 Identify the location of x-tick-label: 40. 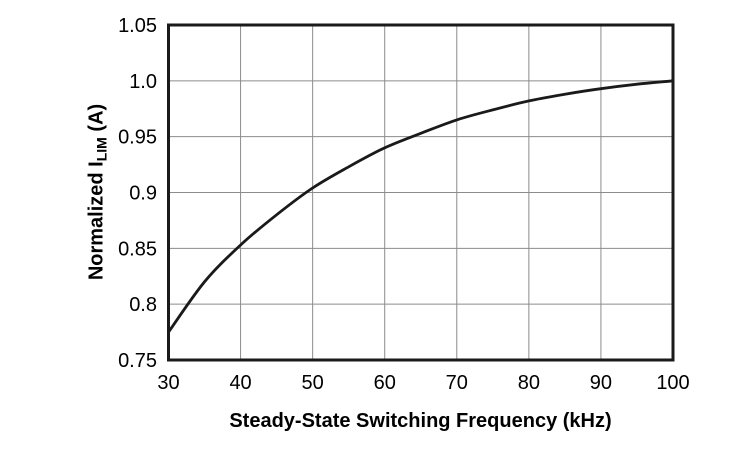
(240, 383).